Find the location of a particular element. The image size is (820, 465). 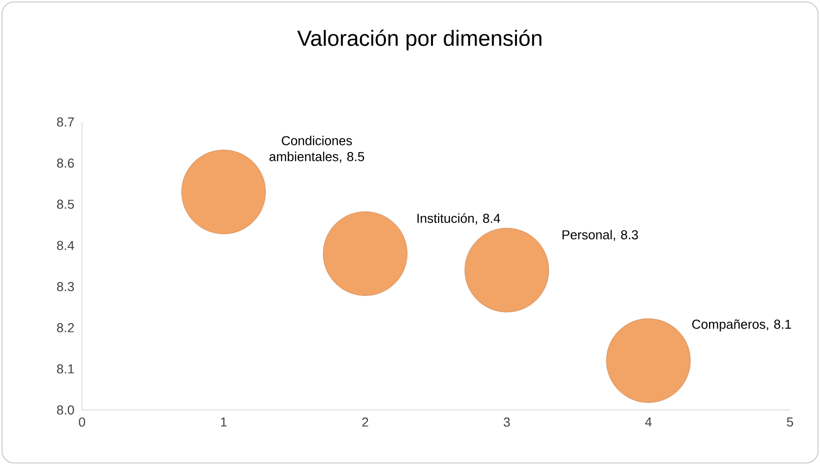

y-tick-label: 8.1 is located at coordinates (65, 369).